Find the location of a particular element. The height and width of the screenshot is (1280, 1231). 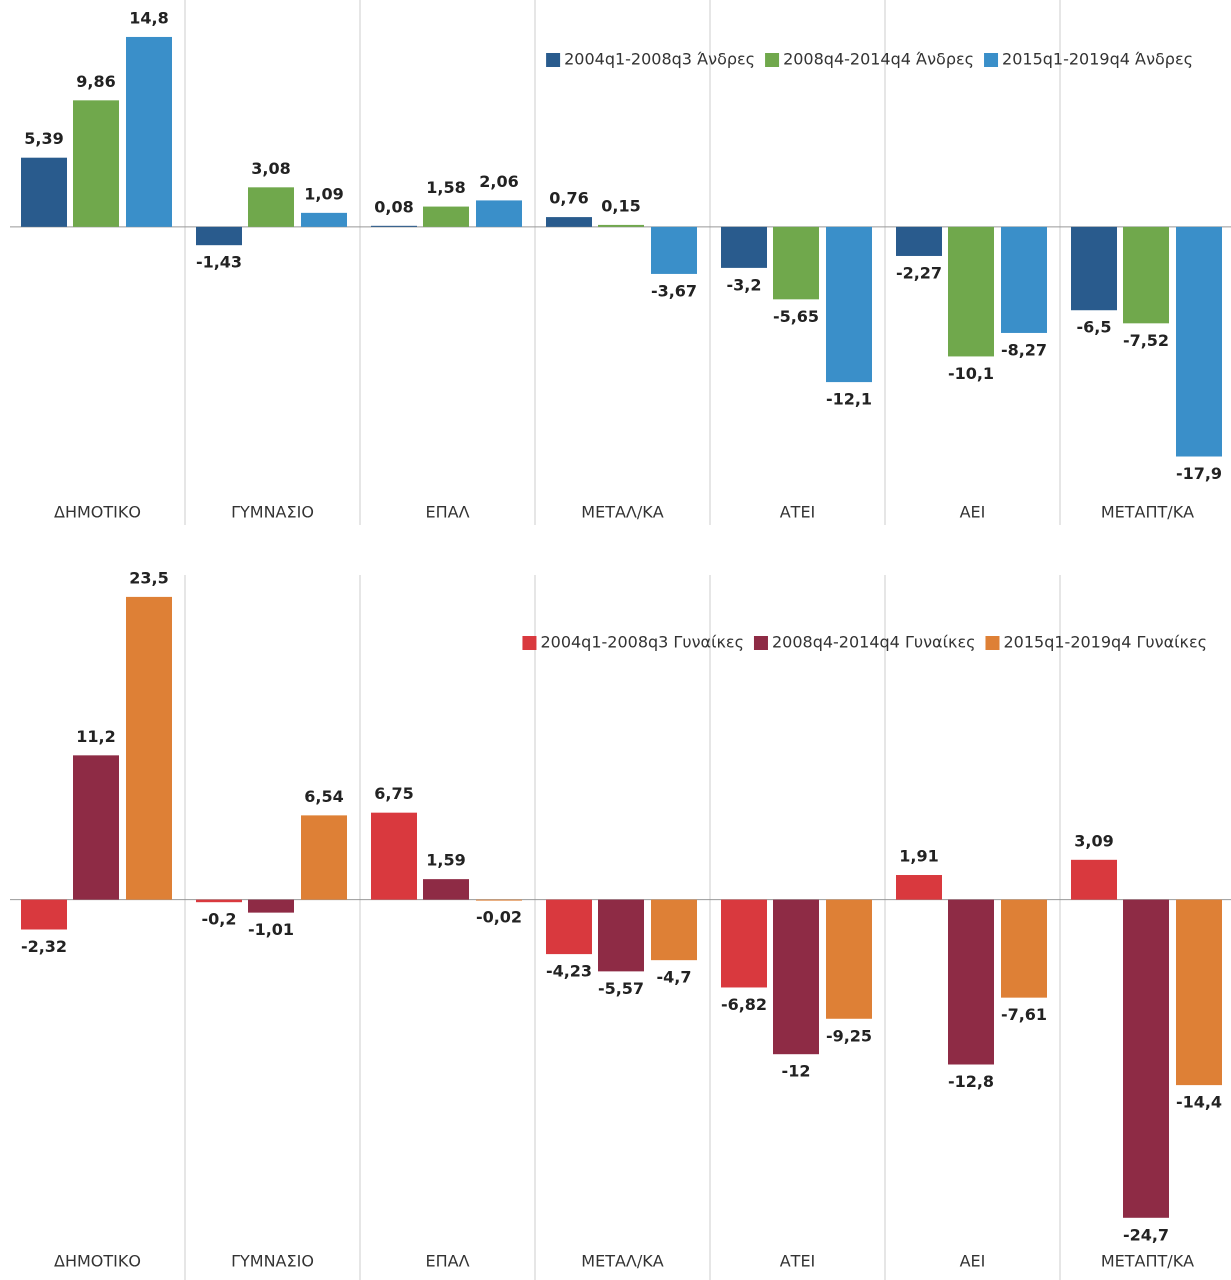

value-label: 2,06 is located at coordinates (498, 181).